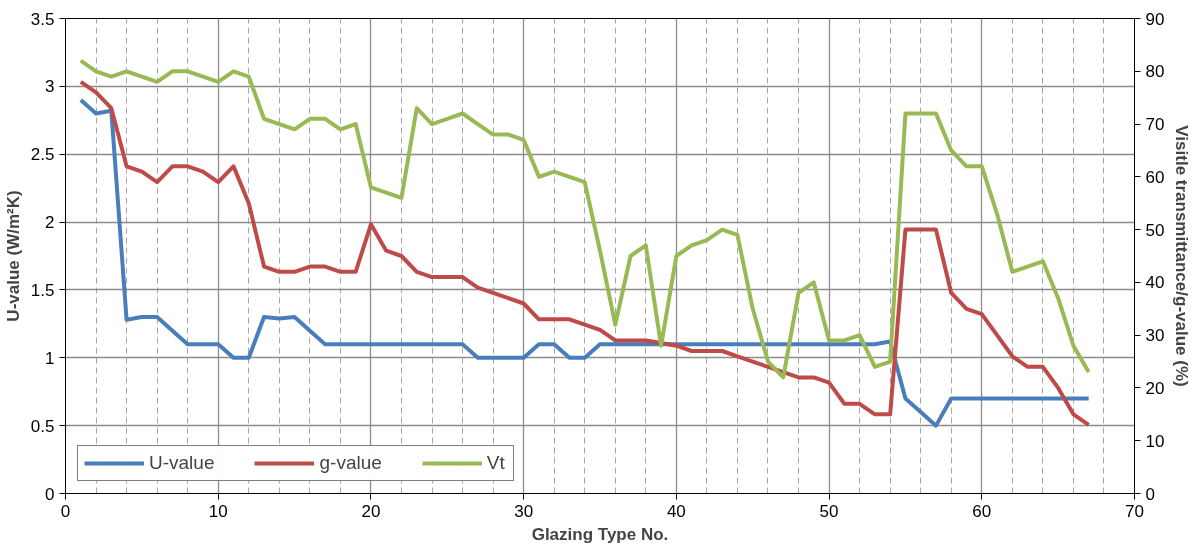  I want to click on legend-label: g-value, so click(350, 463).